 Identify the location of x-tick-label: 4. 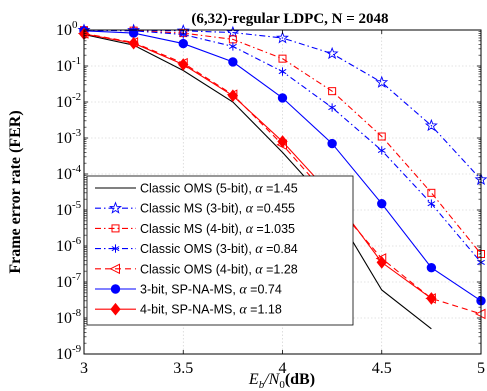
(283, 368).